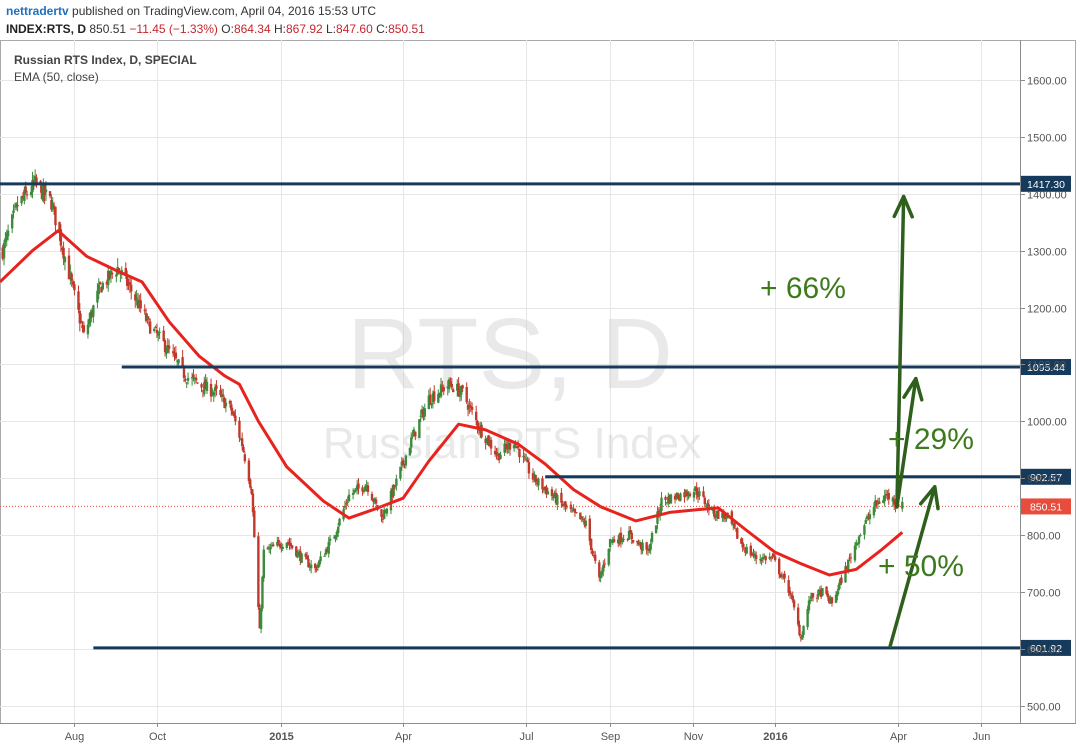 The image size is (1076, 751). I want to click on x-tick-label: Sep, so click(611, 737).